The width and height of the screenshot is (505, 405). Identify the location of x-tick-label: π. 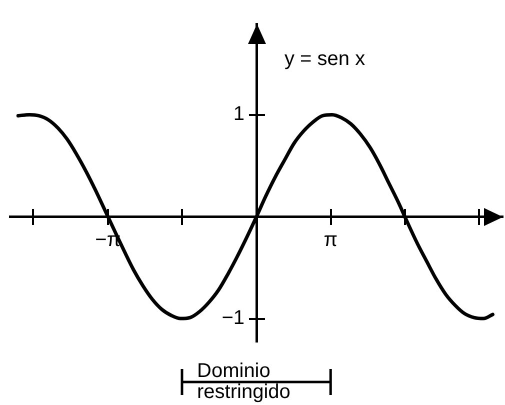
(331, 240).